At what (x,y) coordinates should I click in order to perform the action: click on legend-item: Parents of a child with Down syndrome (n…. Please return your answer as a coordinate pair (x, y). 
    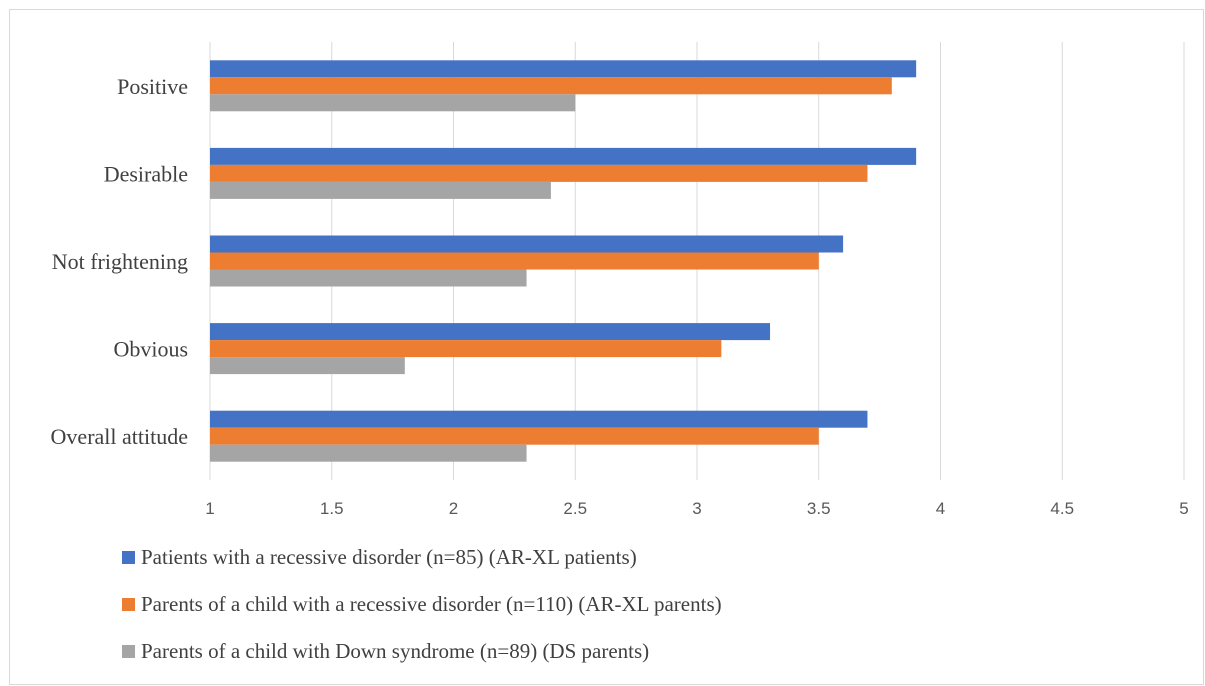
    Looking at the image, I should click on (422, 651).